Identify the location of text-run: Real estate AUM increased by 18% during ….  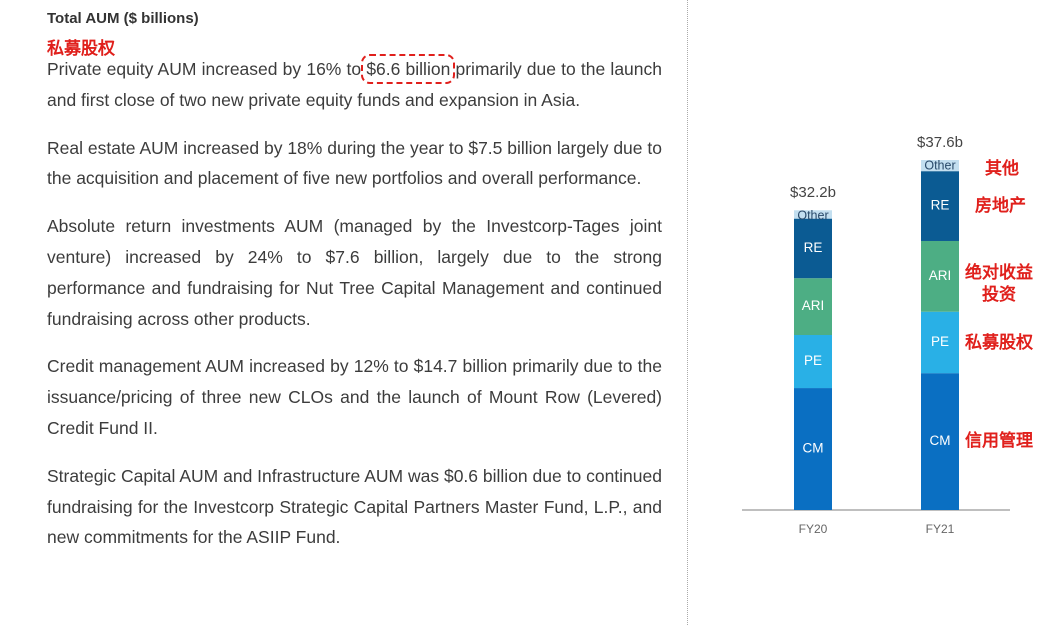
(354, 163).